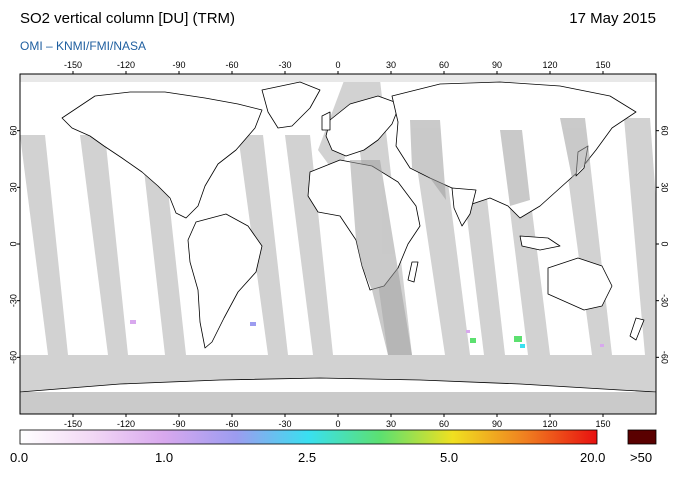  I want to click on uk, so click(326, 121).